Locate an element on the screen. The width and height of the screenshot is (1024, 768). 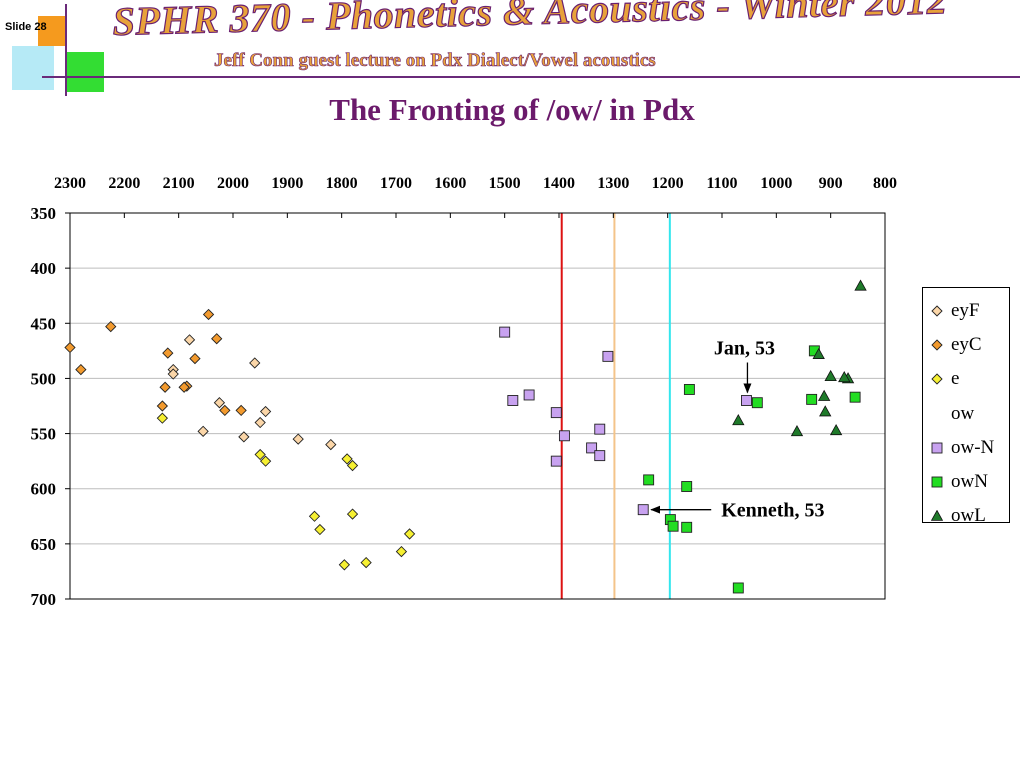
x-tick-label-1200: 1200 is located at coordinates (668, 183).